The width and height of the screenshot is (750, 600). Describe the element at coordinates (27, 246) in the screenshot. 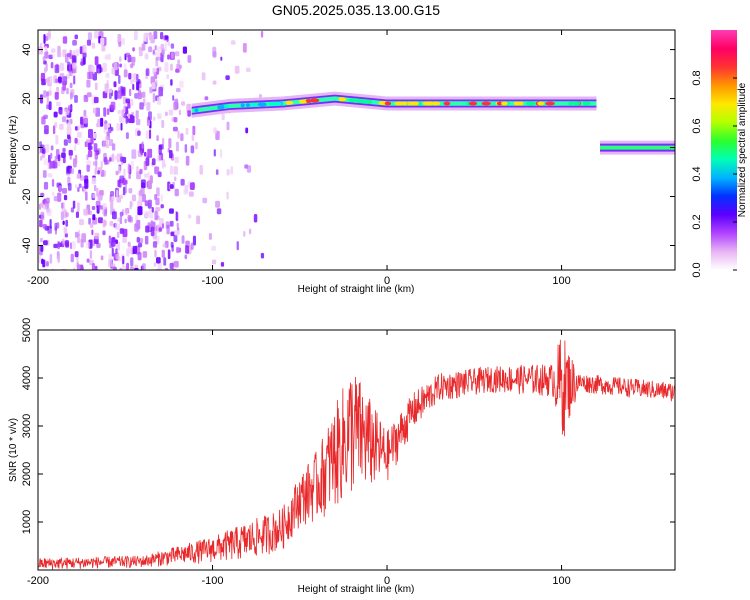

I see `spectrogram-y-tick-label: -40` at that location.